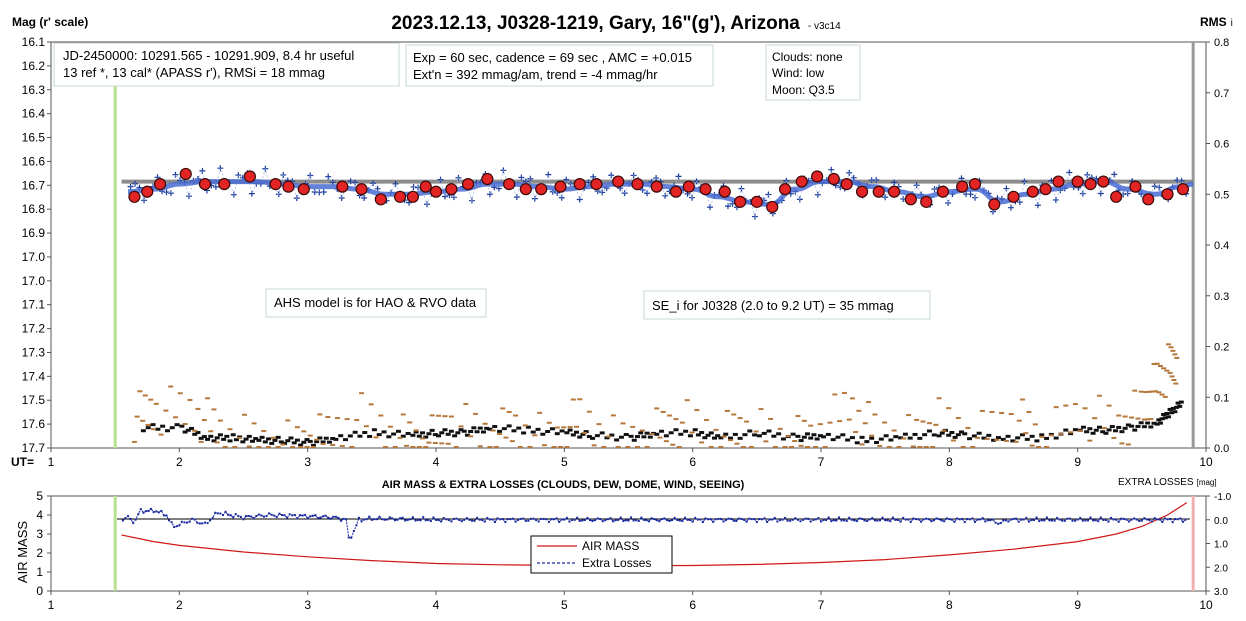 This screenshot has width=1246, height=621. Describe the element at coordinates (34, 66) in the screenshot. I see `mag-tick-label: 16.2` at that location.